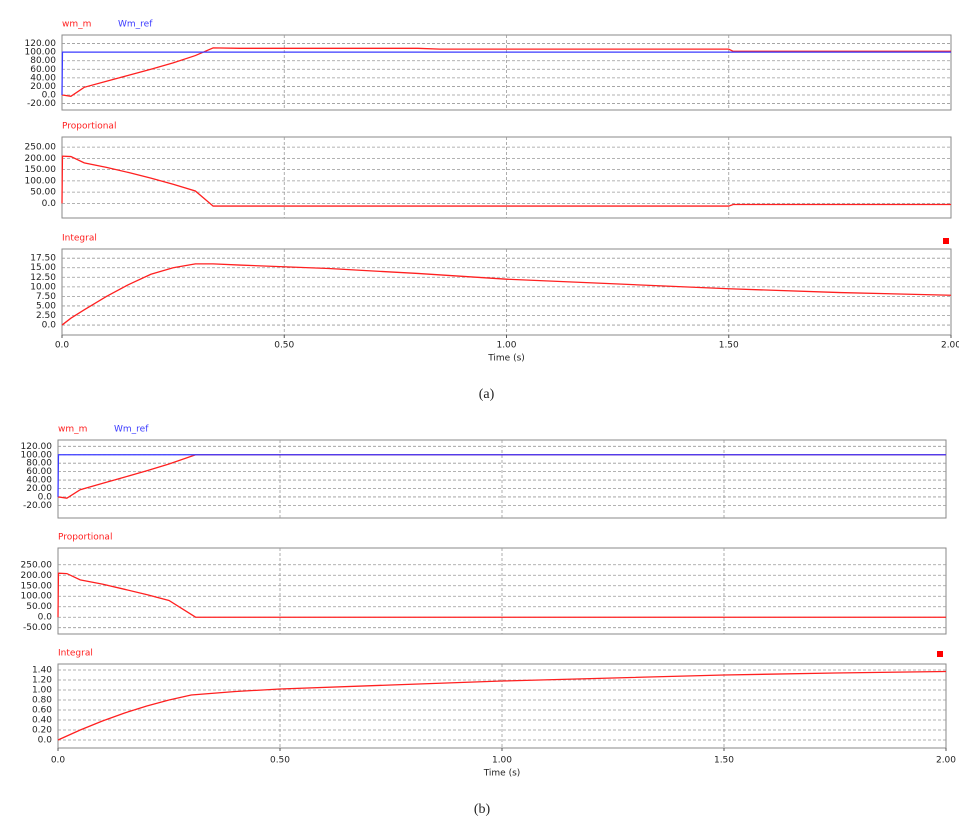 The image size is (959, 831). I want to click on y-tick-label: 7.50, so click(46, 297).